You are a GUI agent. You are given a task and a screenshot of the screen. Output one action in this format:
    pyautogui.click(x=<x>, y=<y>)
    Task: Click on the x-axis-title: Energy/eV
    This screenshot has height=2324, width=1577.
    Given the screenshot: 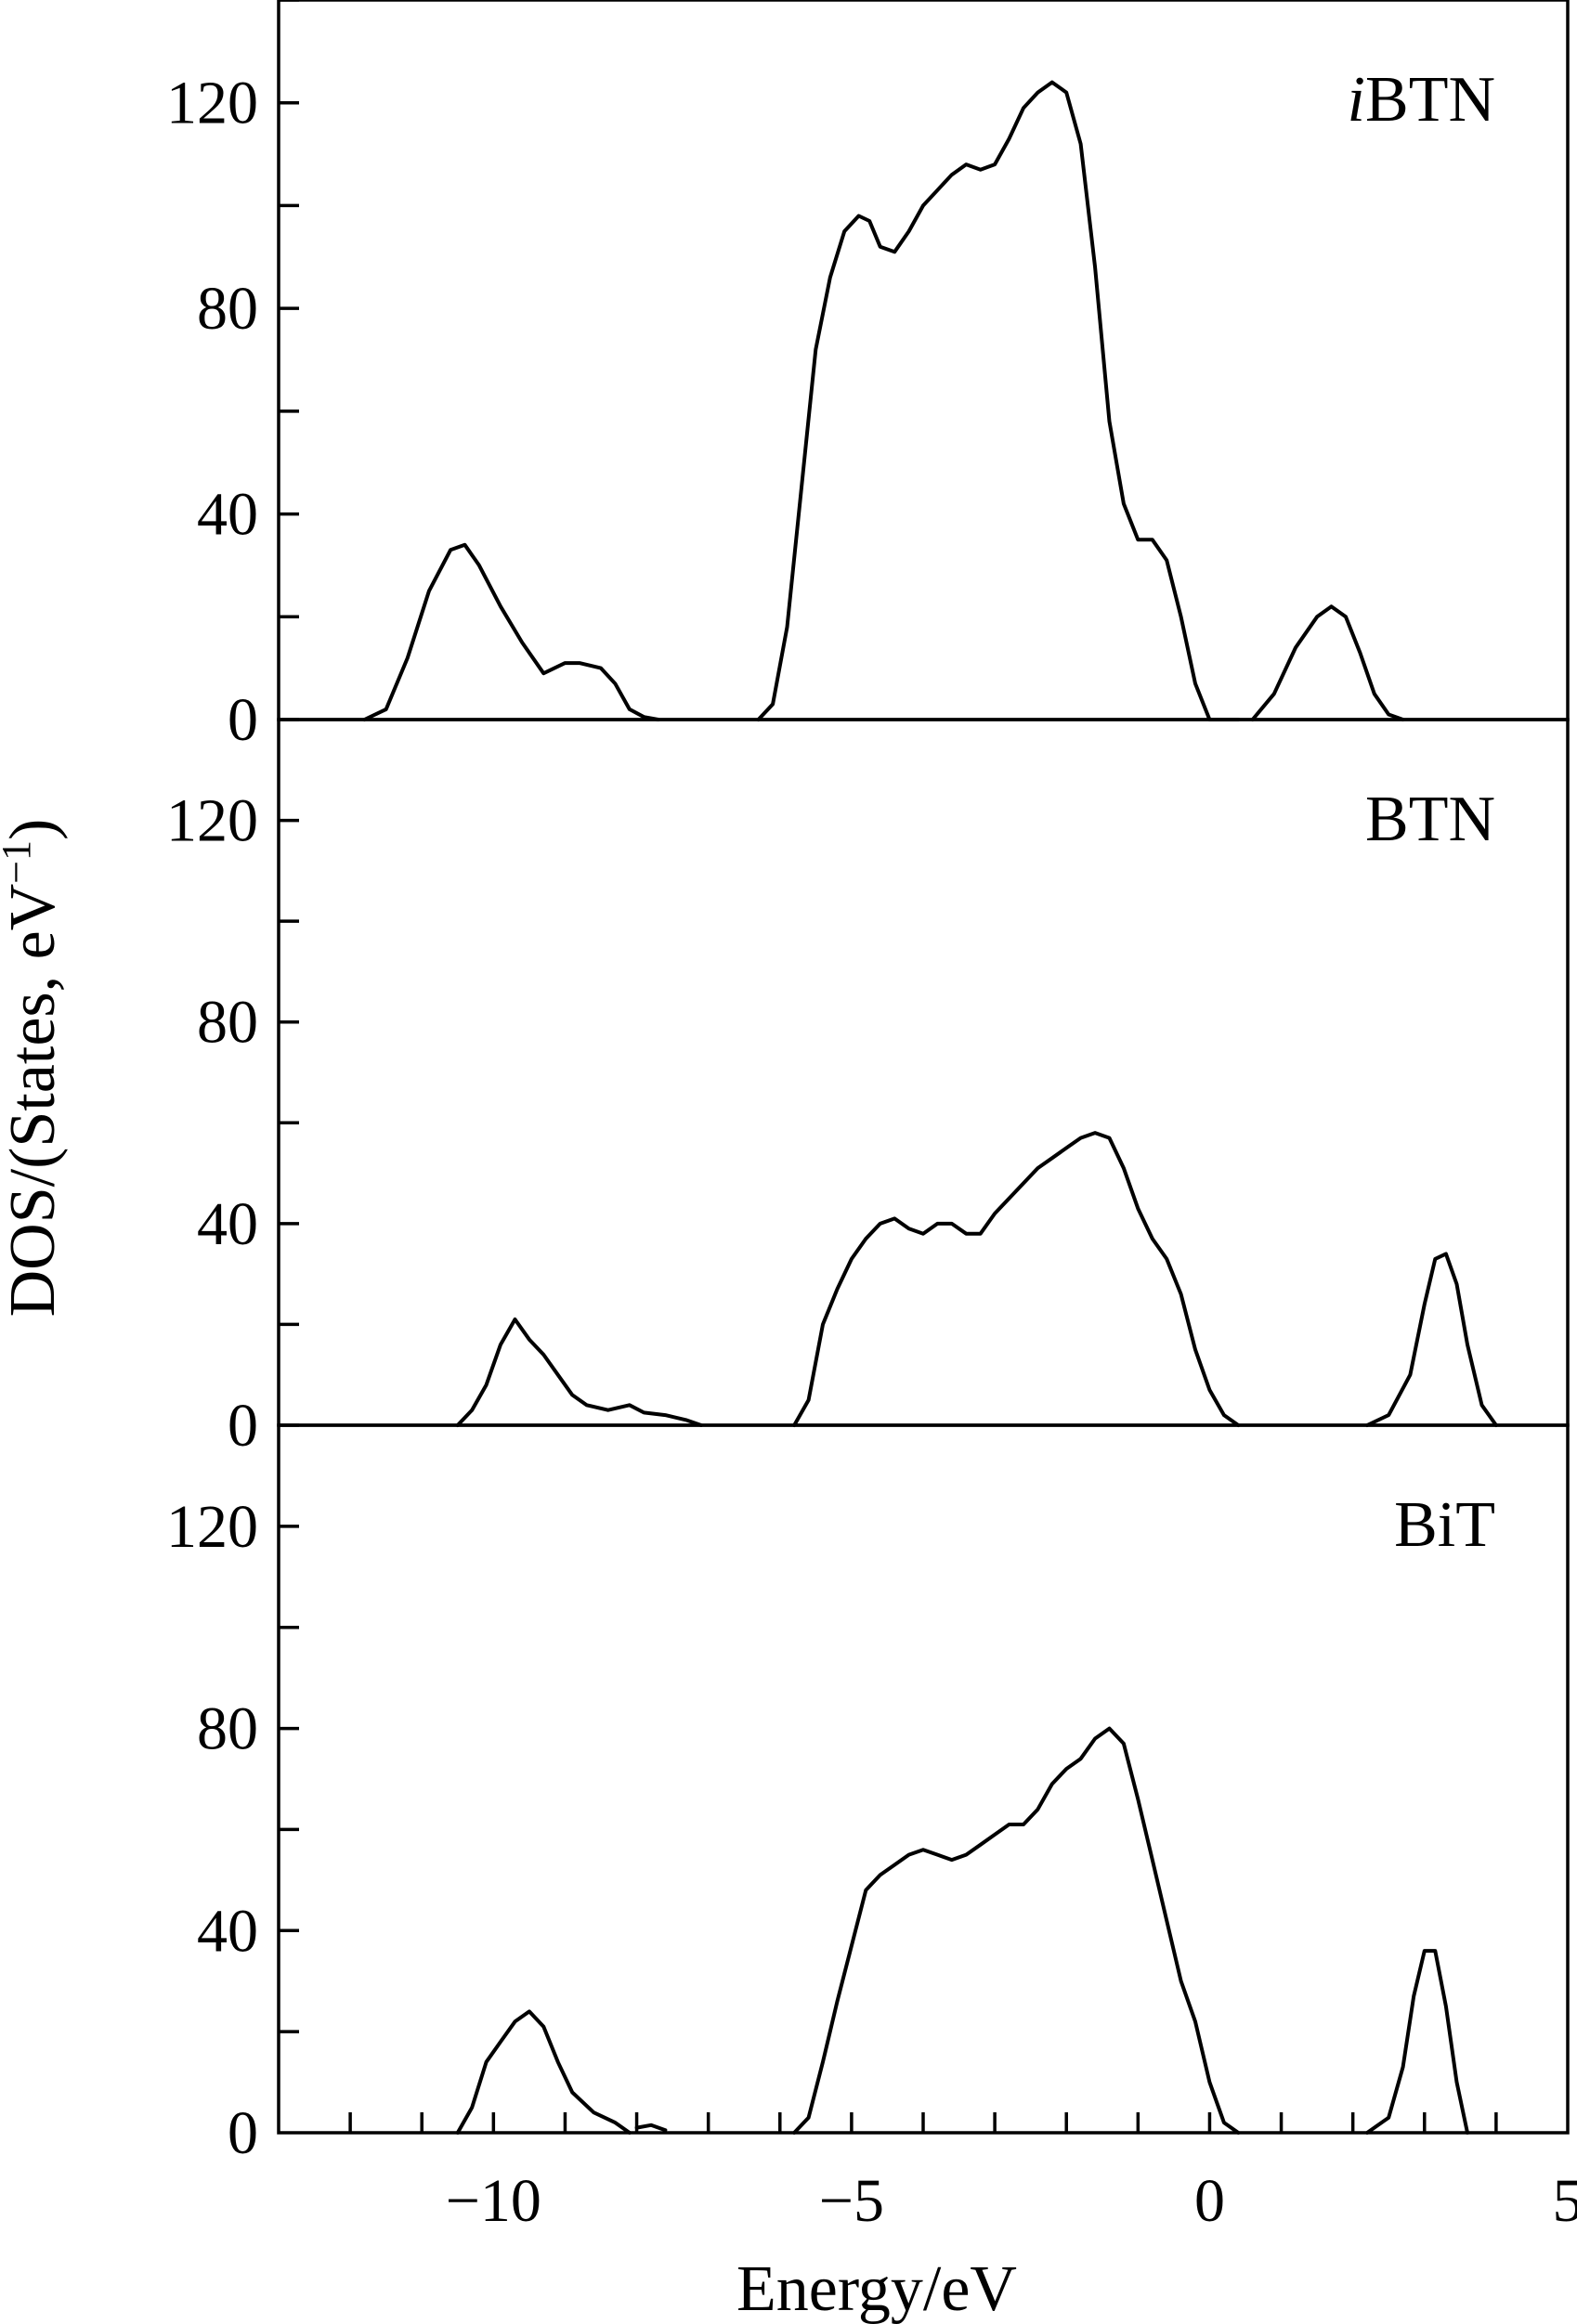 What is the action you would take?
    pyautogui.click(x=877, y=2288)
    